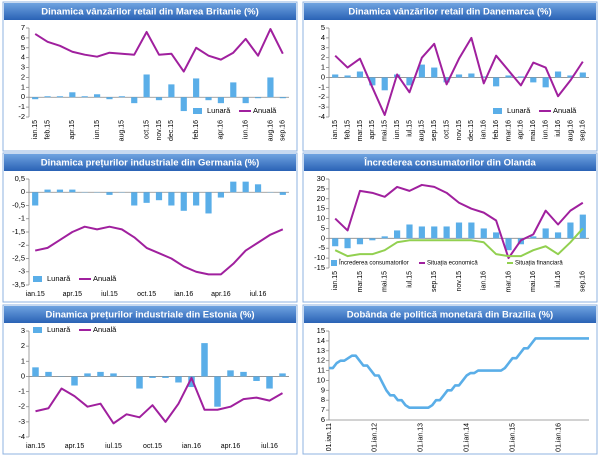 Image resolution: width=600 pixels, height=457 pixels. What do you see at coordinates (321, 370) in the screenshot?
I see `y-tick-label: 11` at bounding box center [321, 370].